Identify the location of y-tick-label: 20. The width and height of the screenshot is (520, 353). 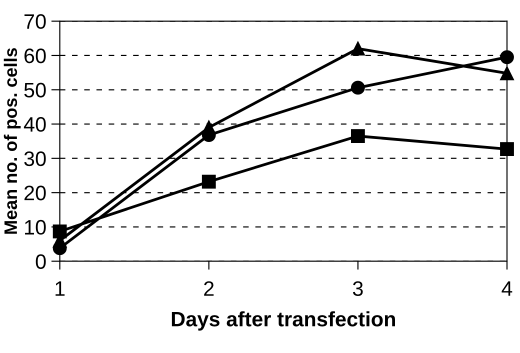
(35, 193).